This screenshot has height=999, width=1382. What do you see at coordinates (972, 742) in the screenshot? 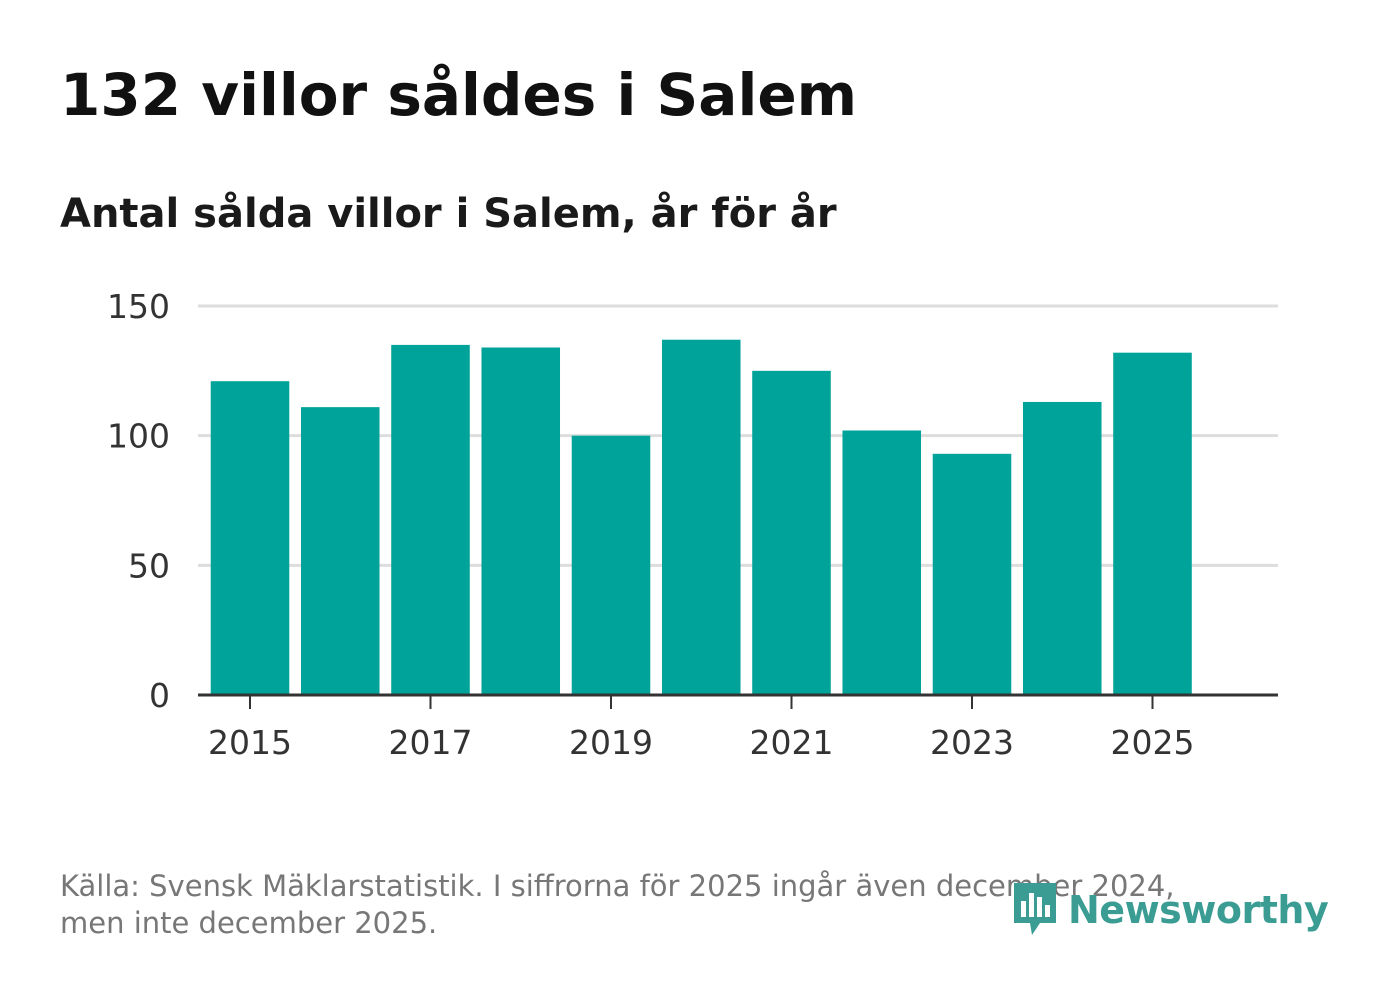
I see `x-tick-label-2023: 2023` at bounding box center [972, 742].